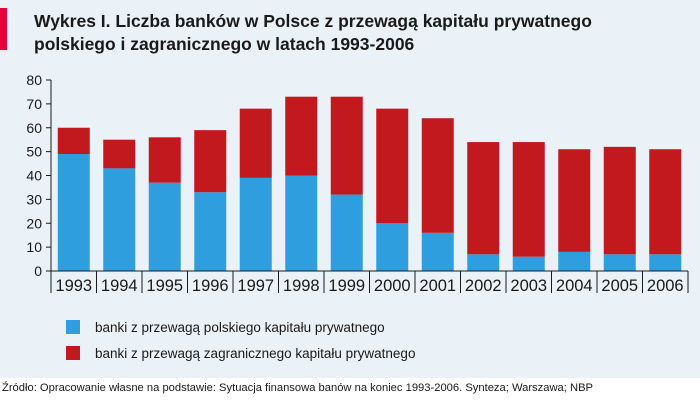  I want to click on y-tick-label: 20, so click(34, 223).